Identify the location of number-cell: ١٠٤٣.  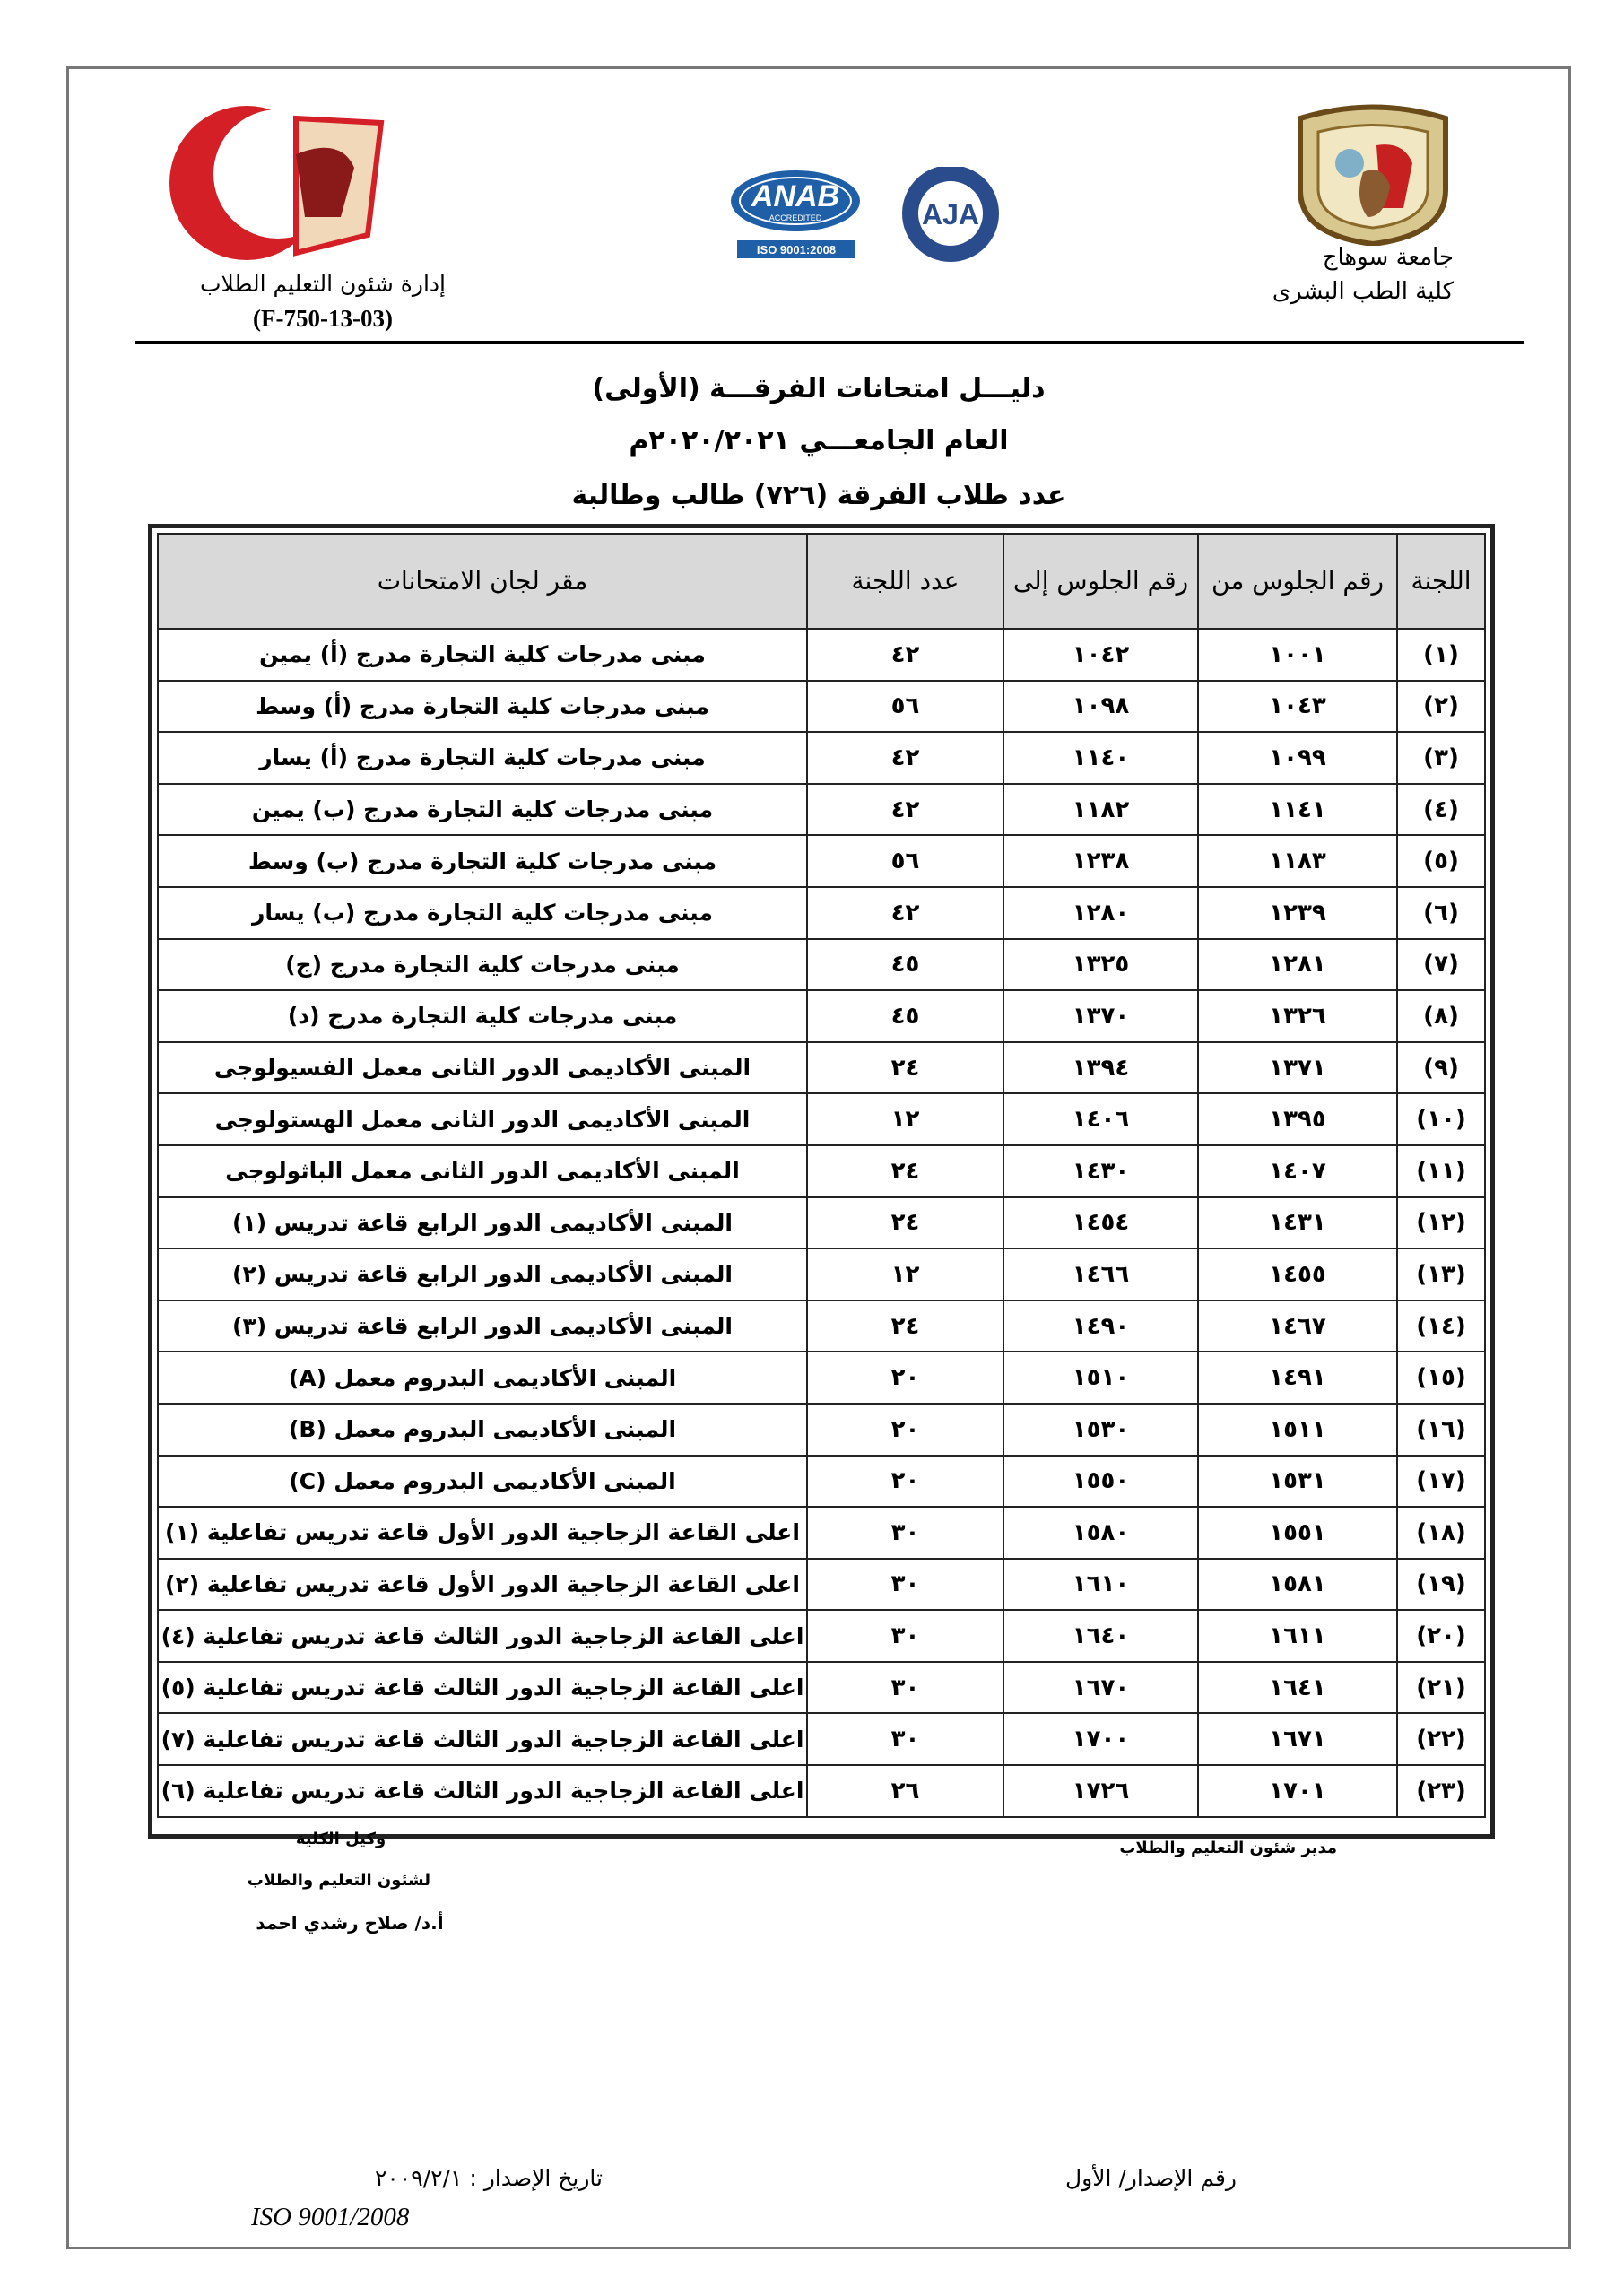
(1297, 706).